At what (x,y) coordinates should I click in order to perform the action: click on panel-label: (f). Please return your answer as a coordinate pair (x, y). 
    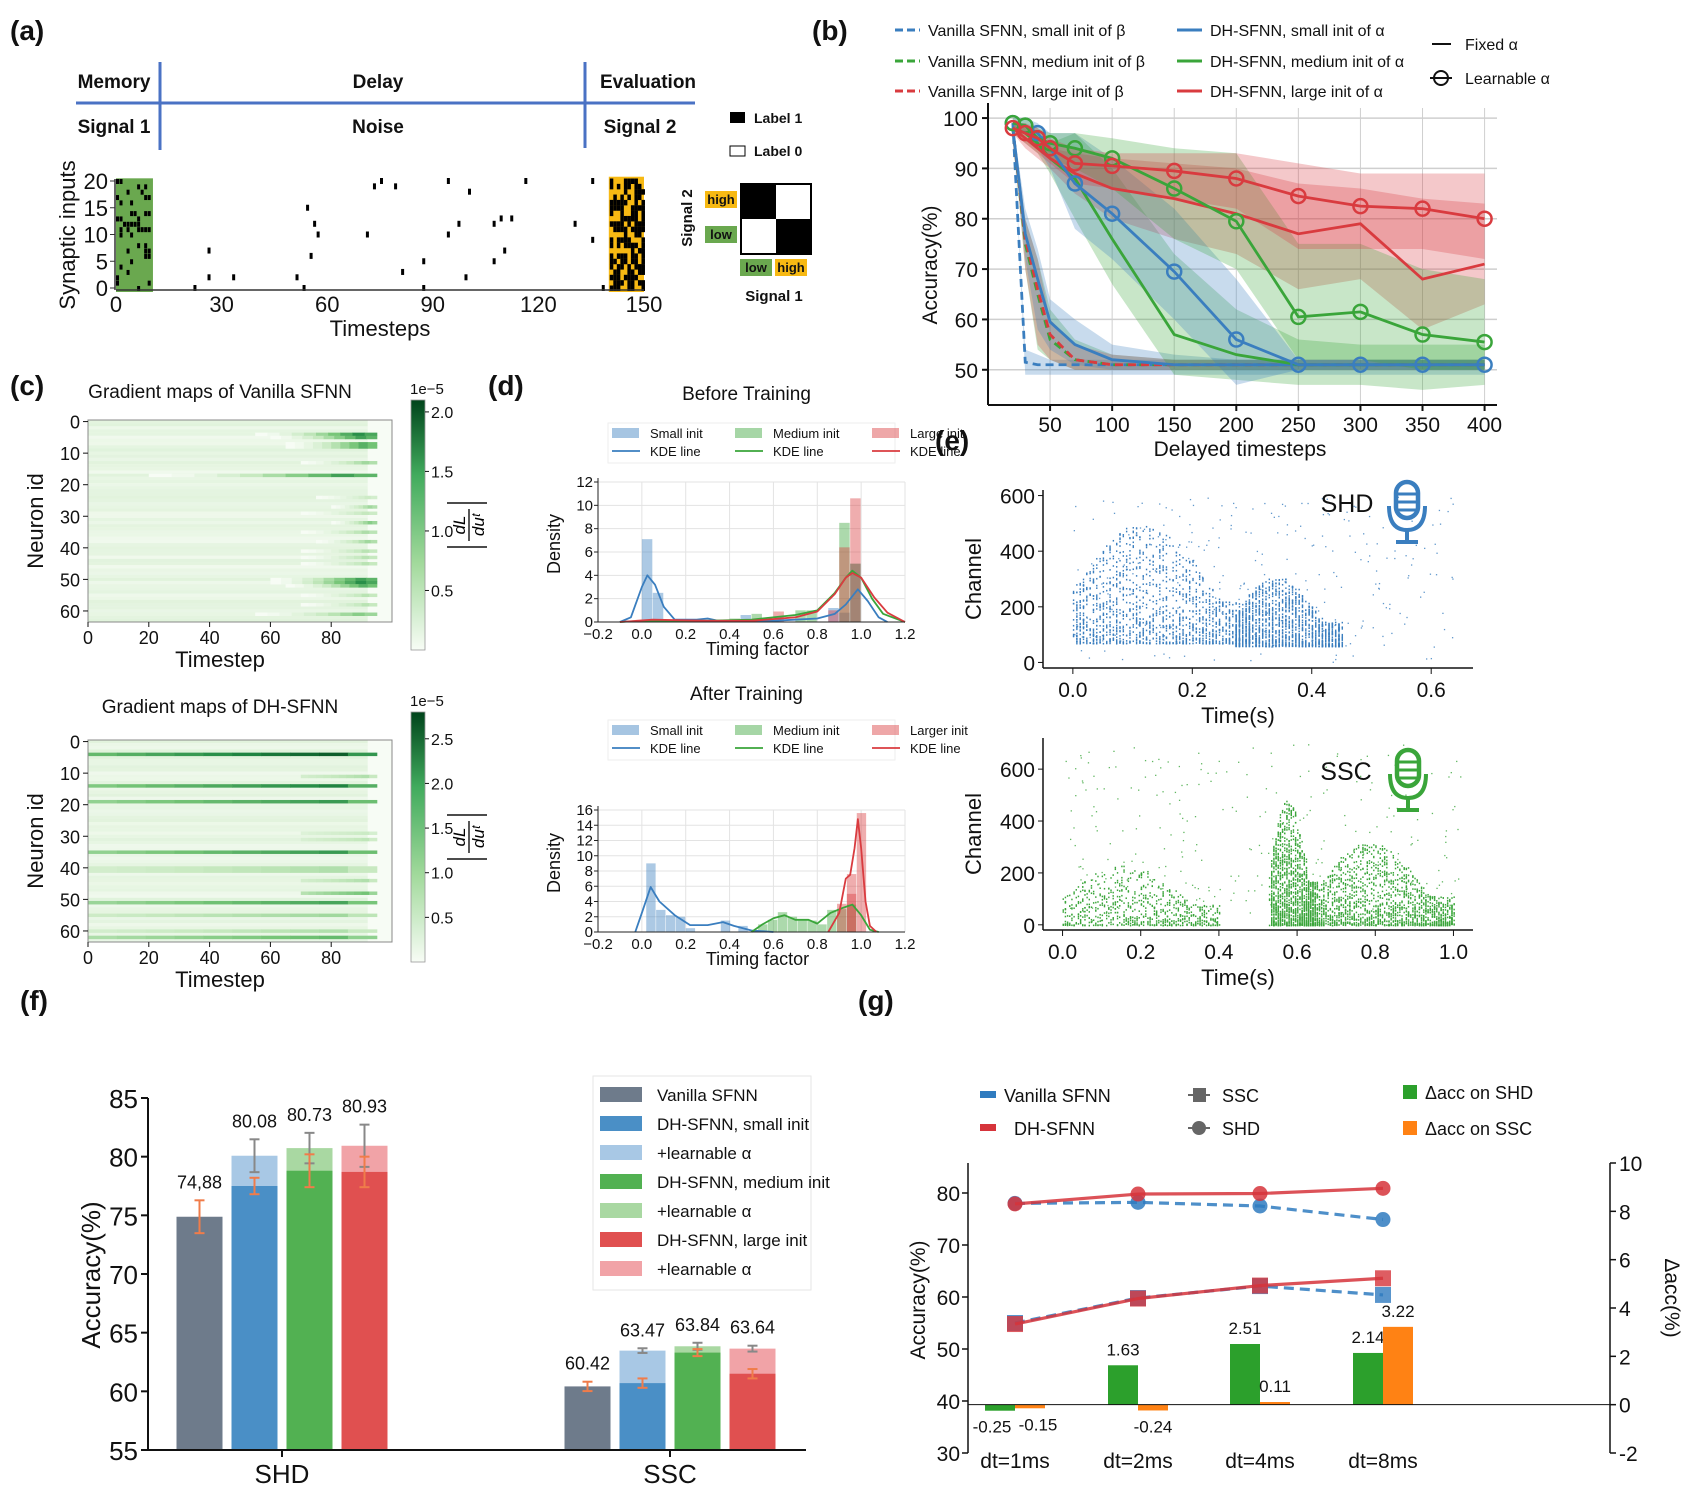
    Looking at the image, I should click on (34, 1000).